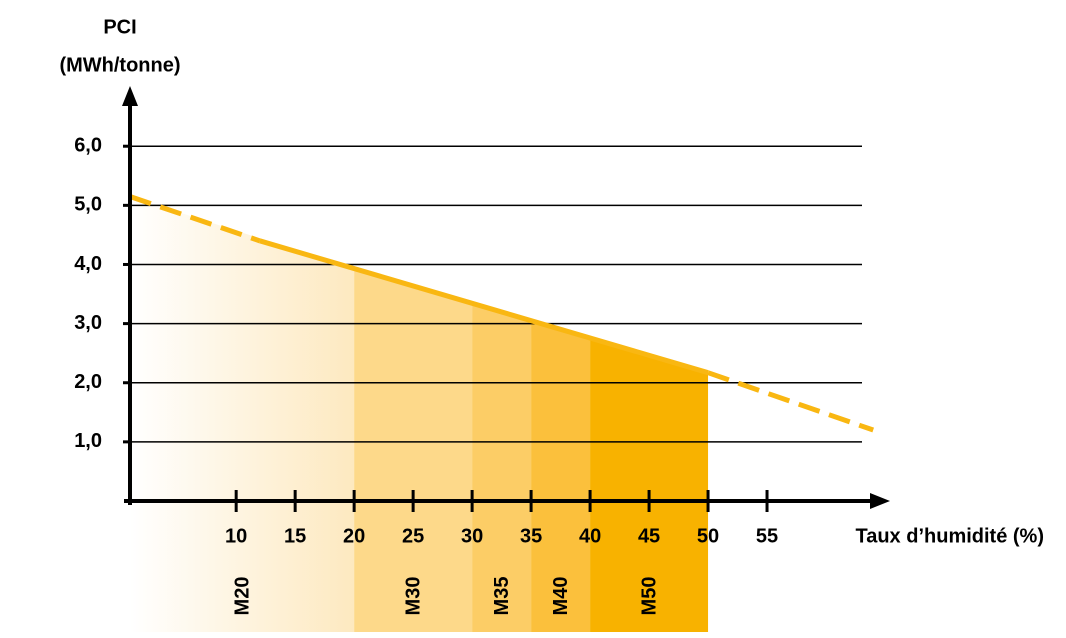 This screenshot has height=638, width=1066. Describe the element at coordinates (130, 96) in the screenshot. I see `y-arrow` at that location.